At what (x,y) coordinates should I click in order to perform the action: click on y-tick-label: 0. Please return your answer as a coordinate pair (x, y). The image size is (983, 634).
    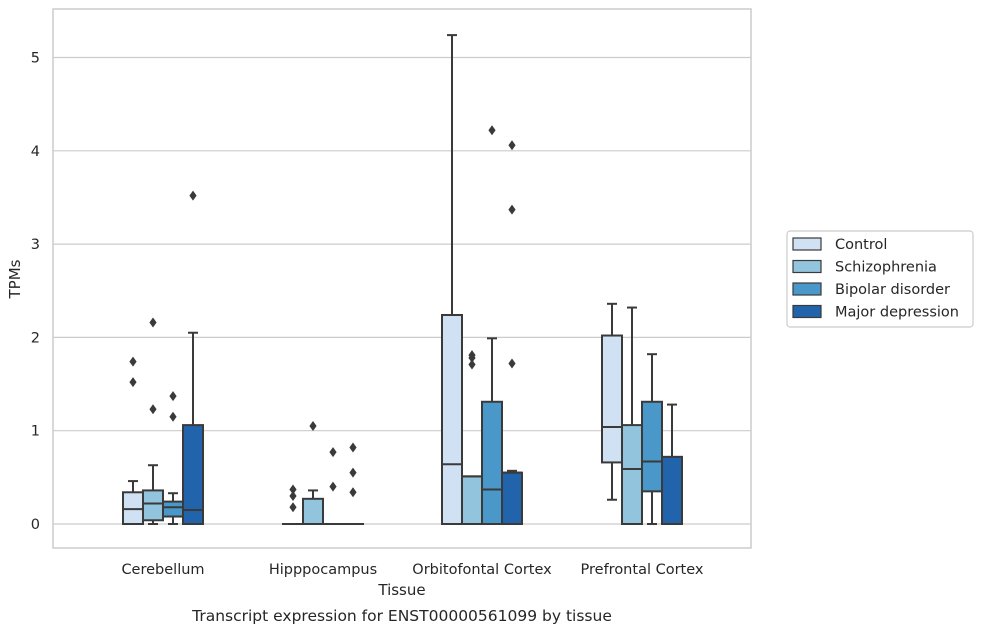
    Looking at the image, I should click on (35, 525).